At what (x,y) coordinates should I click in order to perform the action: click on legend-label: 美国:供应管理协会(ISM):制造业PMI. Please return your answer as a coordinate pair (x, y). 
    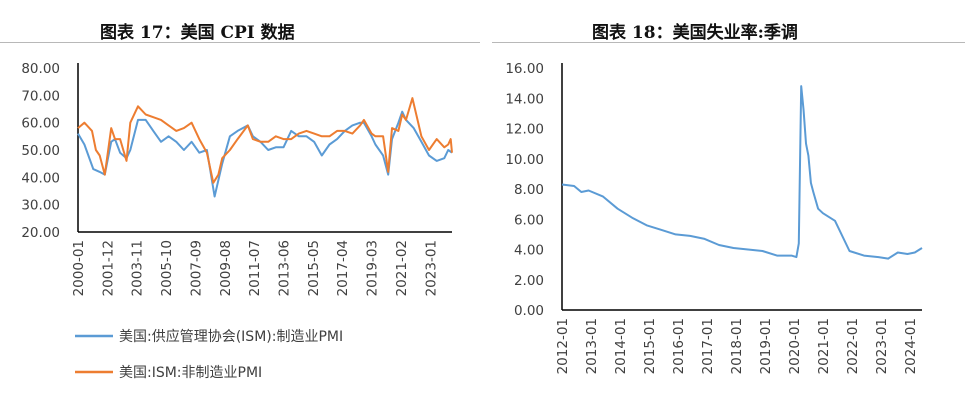
    Looking at the image, I should click on (231, 336).